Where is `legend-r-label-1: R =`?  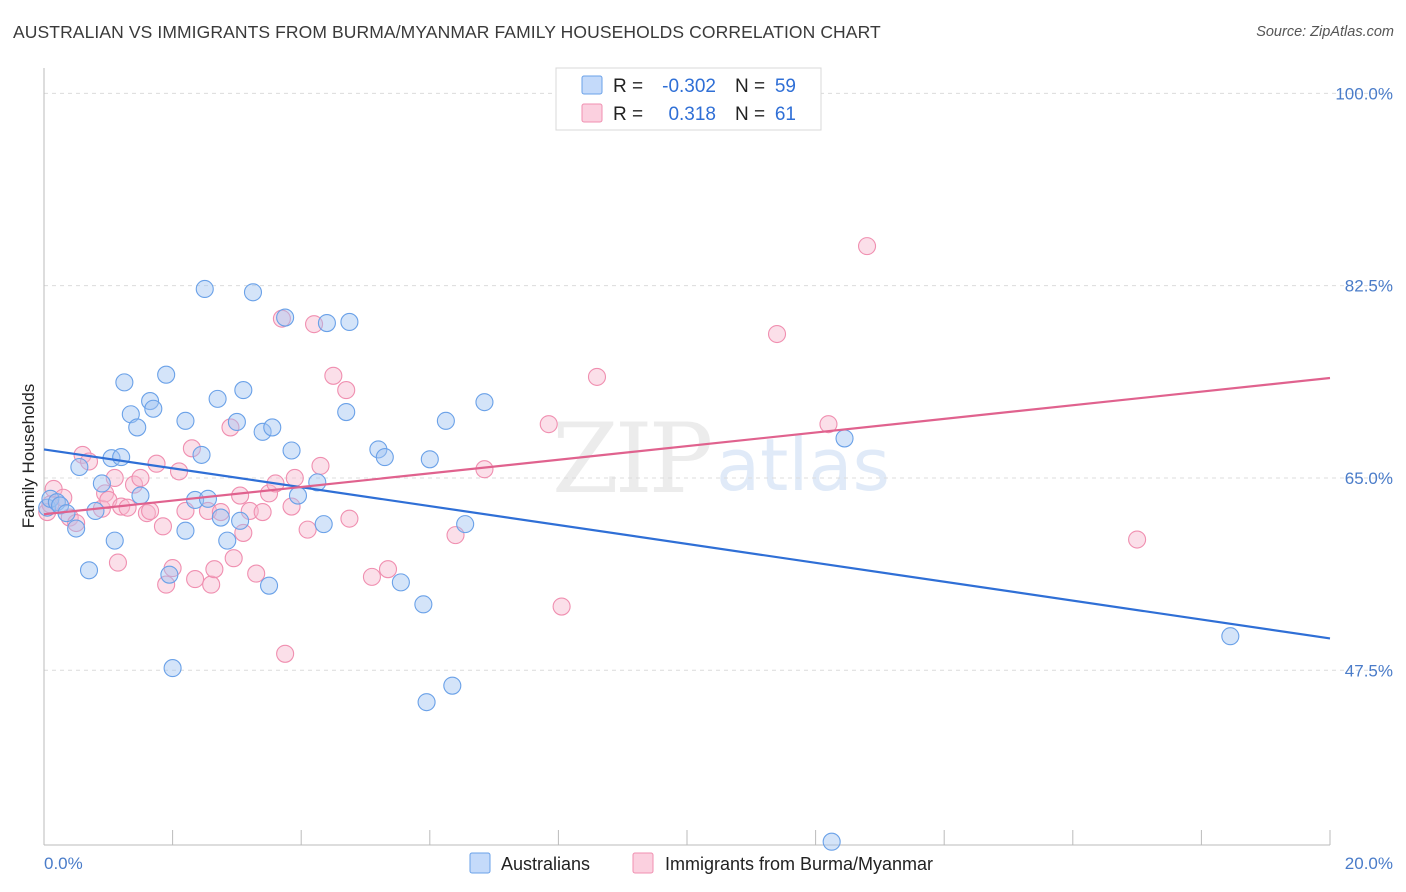 legend-r-label-1: R = is located at coordinates (628, 86).